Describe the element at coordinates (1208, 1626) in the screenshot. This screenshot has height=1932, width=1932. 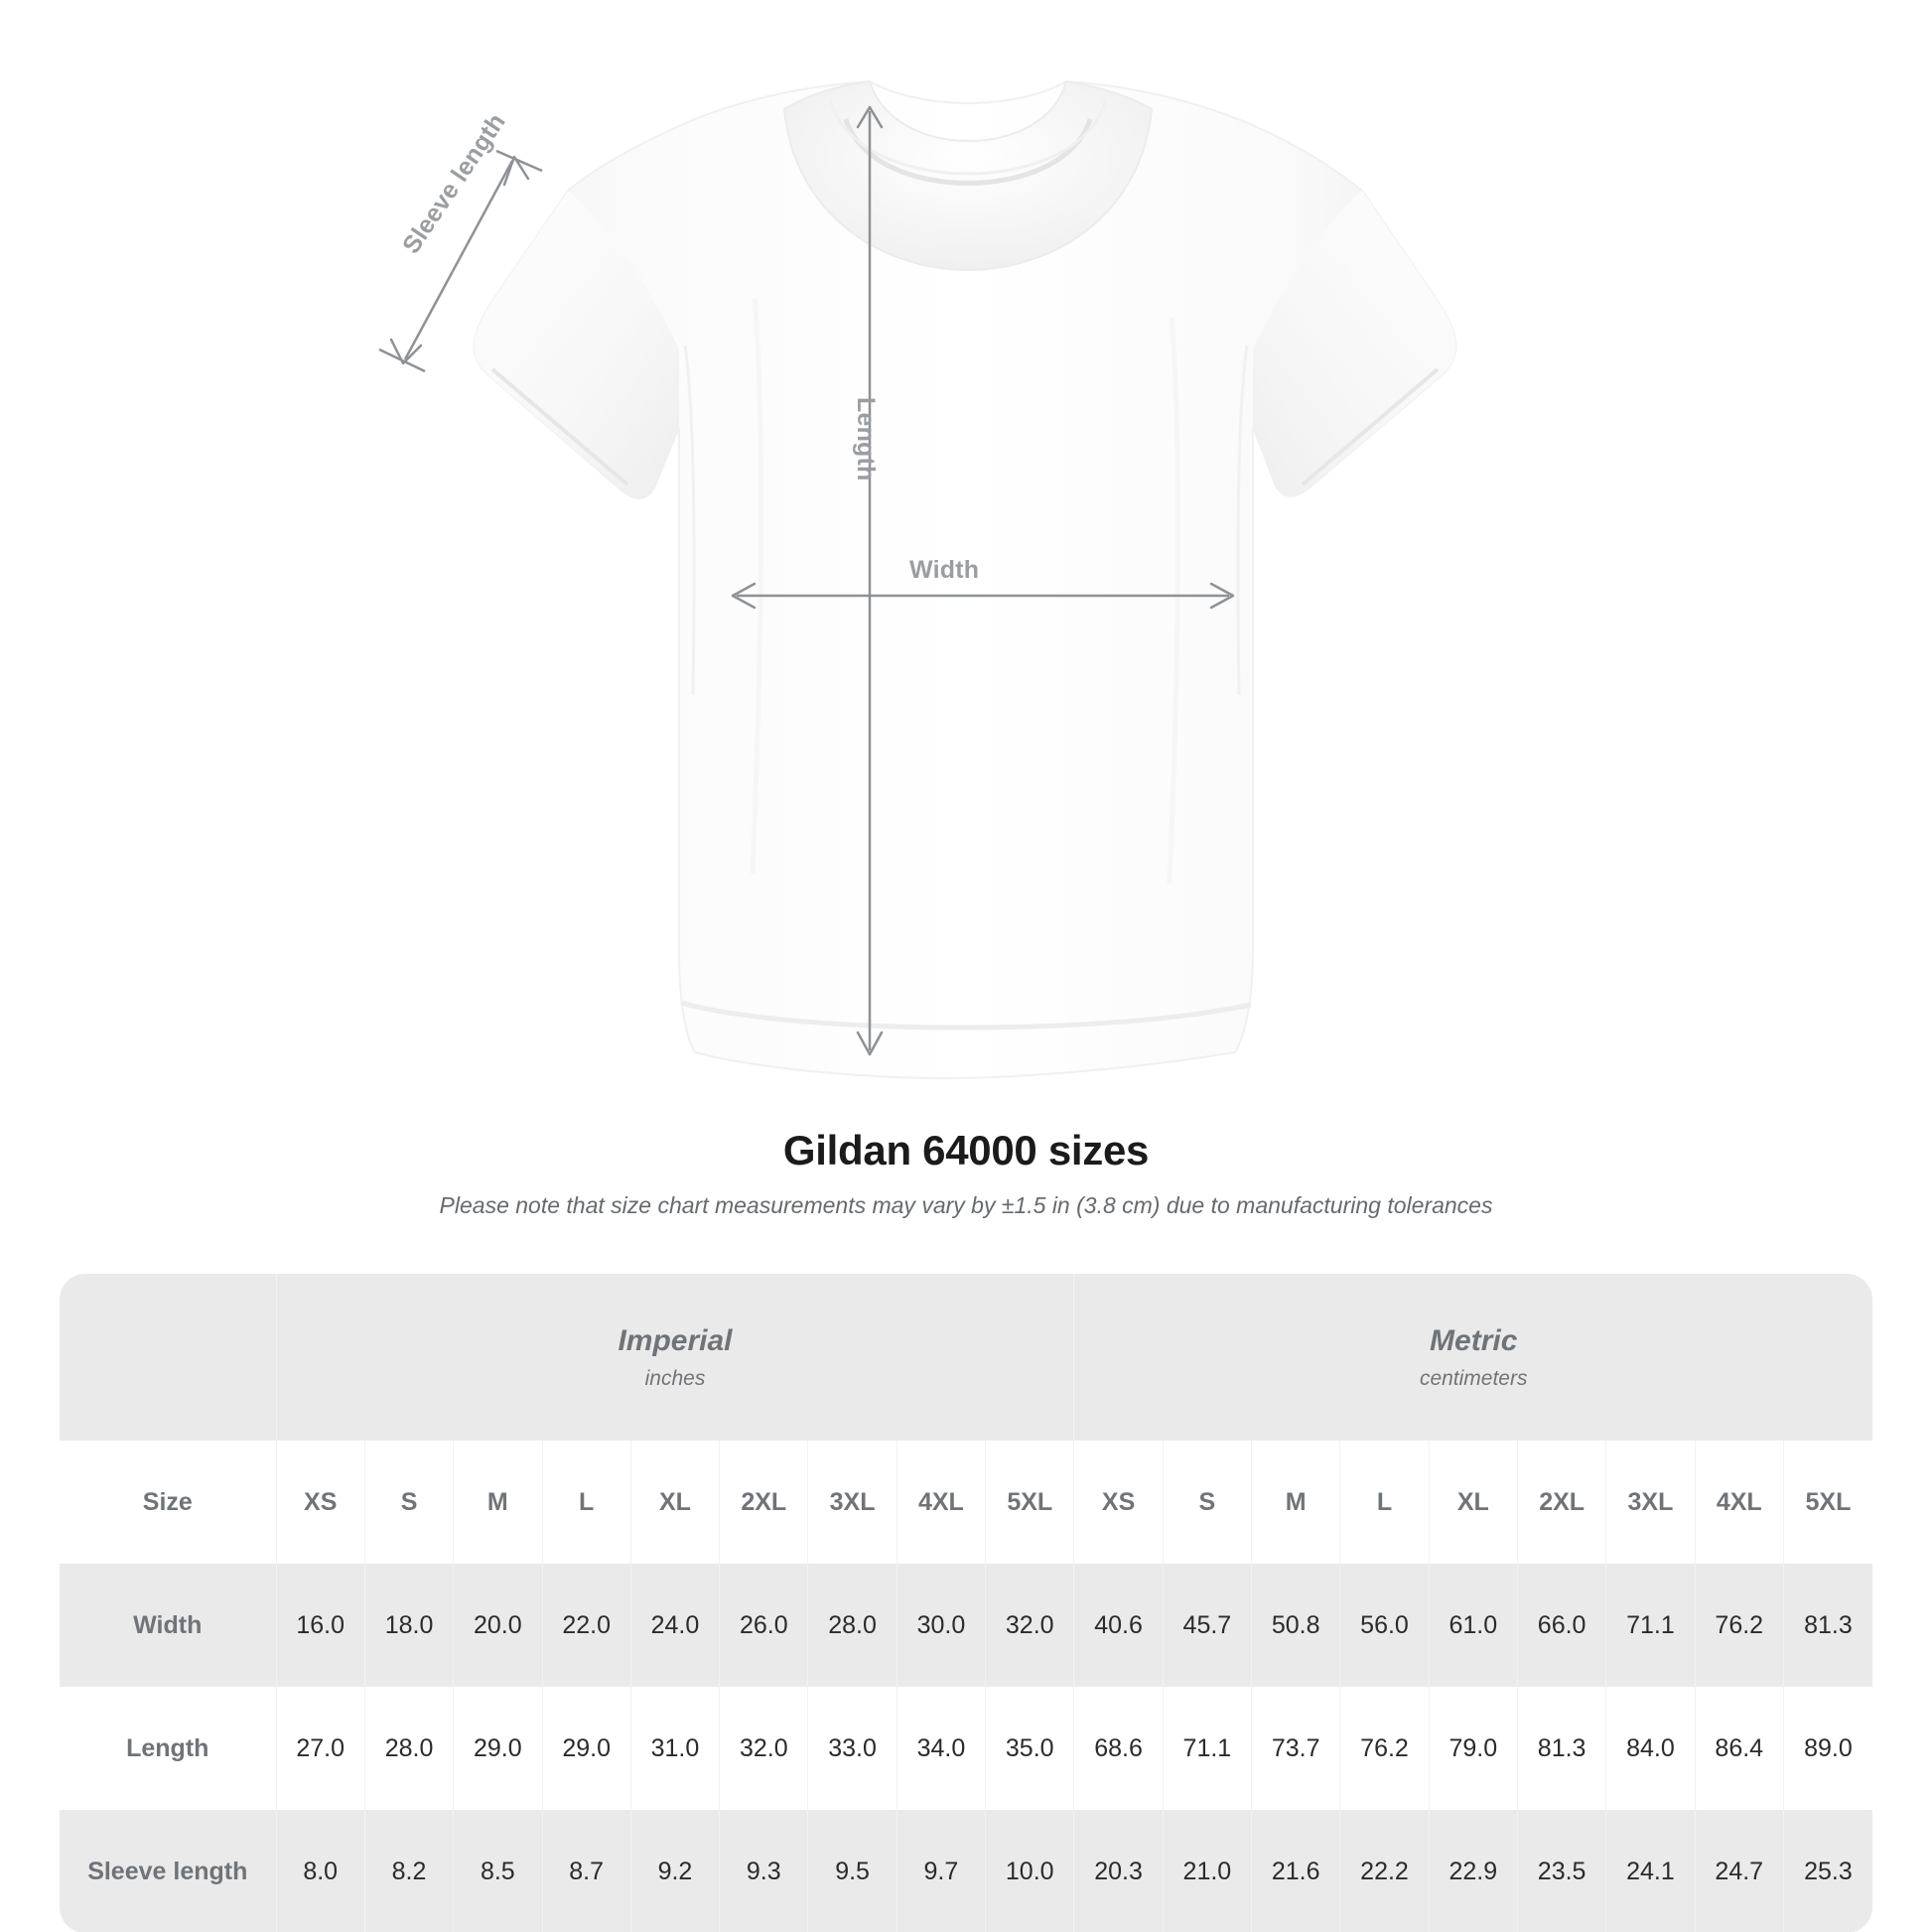
I see `measurement-cell: 45.7` at that location.